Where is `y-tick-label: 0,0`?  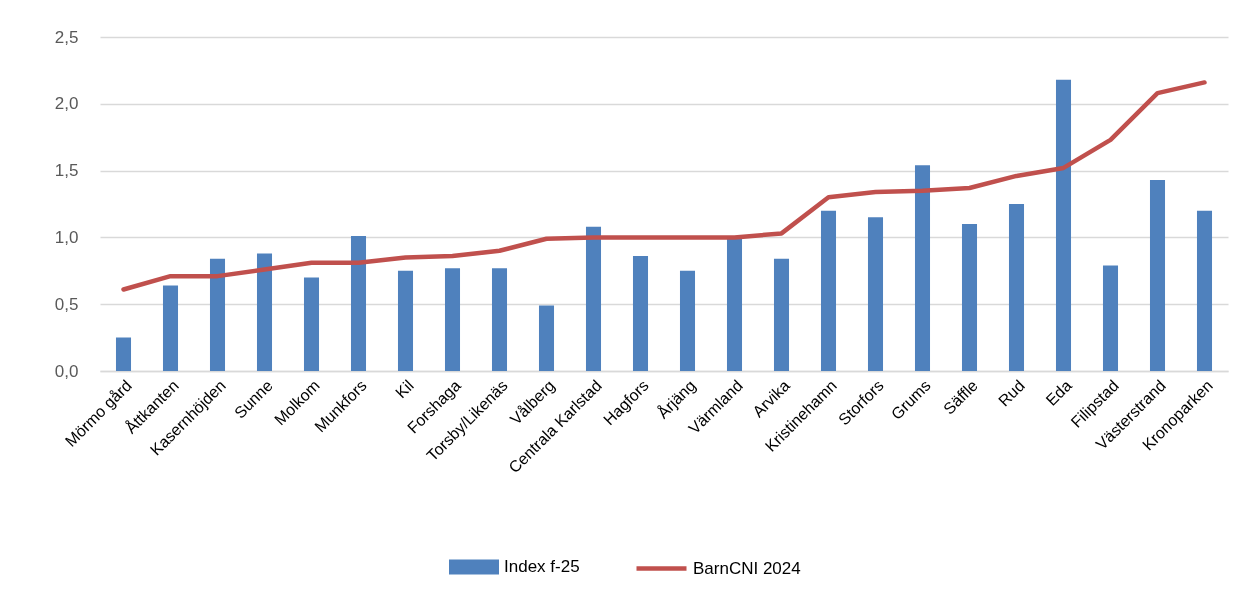
y-tick-label: 0,0 is located at coordinates (66, 371).